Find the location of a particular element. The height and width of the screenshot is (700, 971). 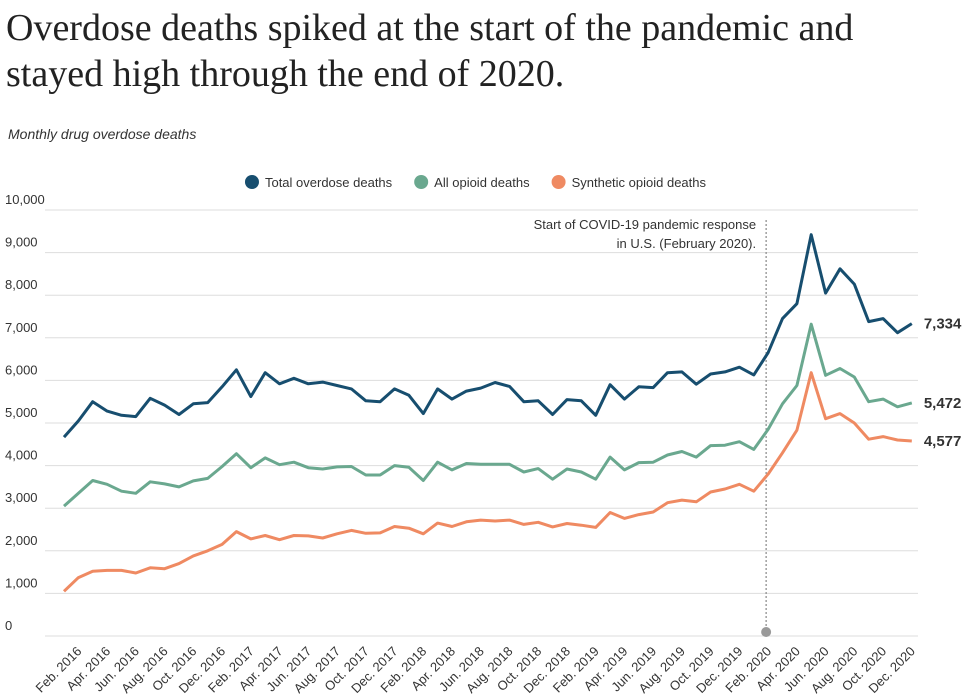

y-tick-label: 10,000 is located at coordinates (25, 199).